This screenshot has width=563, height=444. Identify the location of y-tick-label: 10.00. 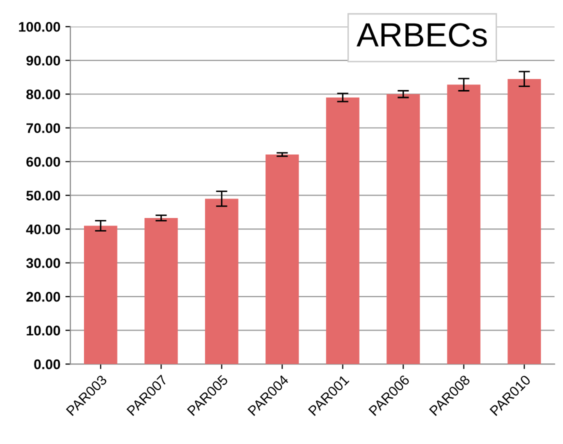
(43, 331).